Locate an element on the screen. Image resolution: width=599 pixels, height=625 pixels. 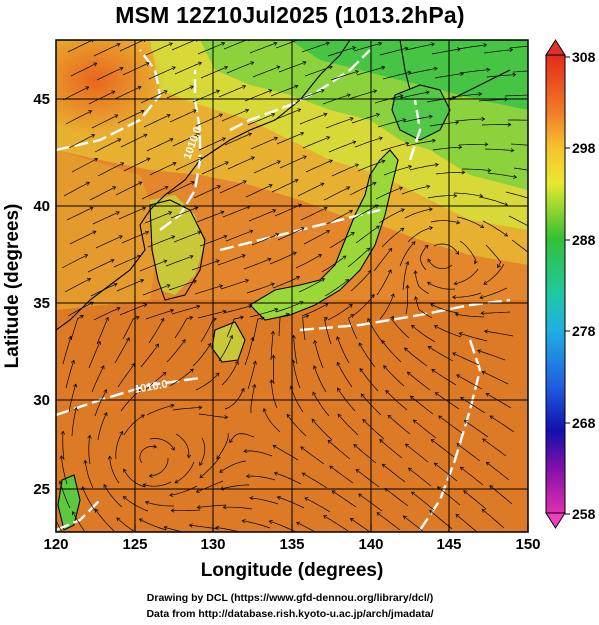
x-ticks is located at coordinates (292, 528).